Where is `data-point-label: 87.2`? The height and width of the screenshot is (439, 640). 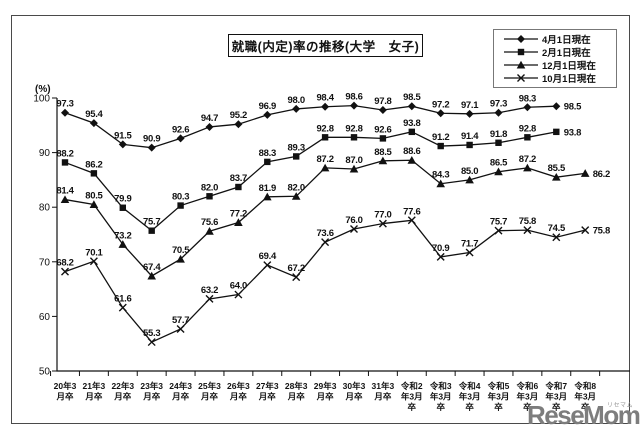
data-point-label: 87.2 is located at coordinates (527, 159).